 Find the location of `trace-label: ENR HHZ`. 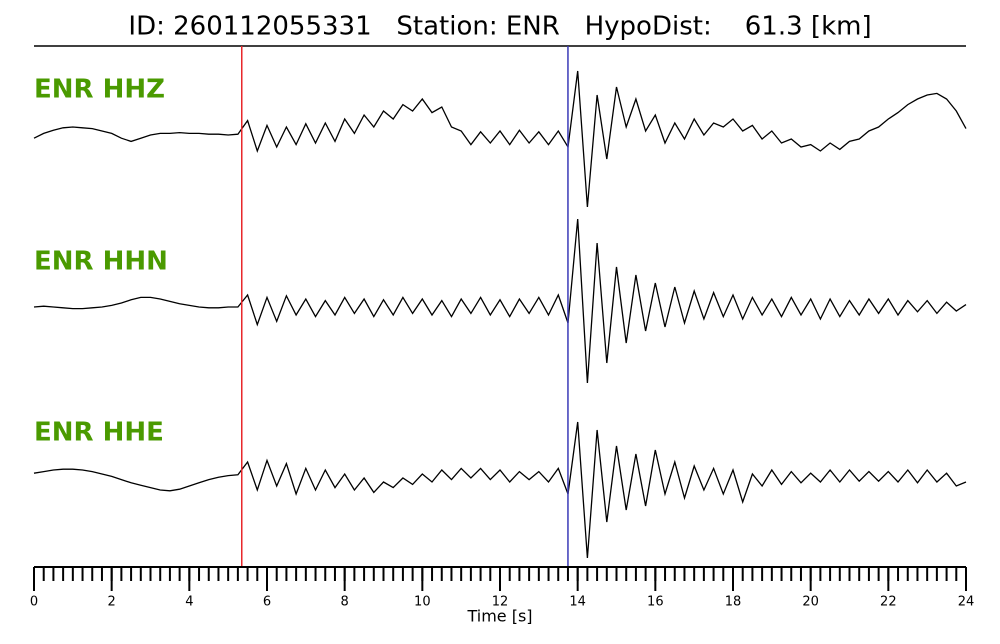

trace-label: ENR HHZ is located at coordinates (99, 90).